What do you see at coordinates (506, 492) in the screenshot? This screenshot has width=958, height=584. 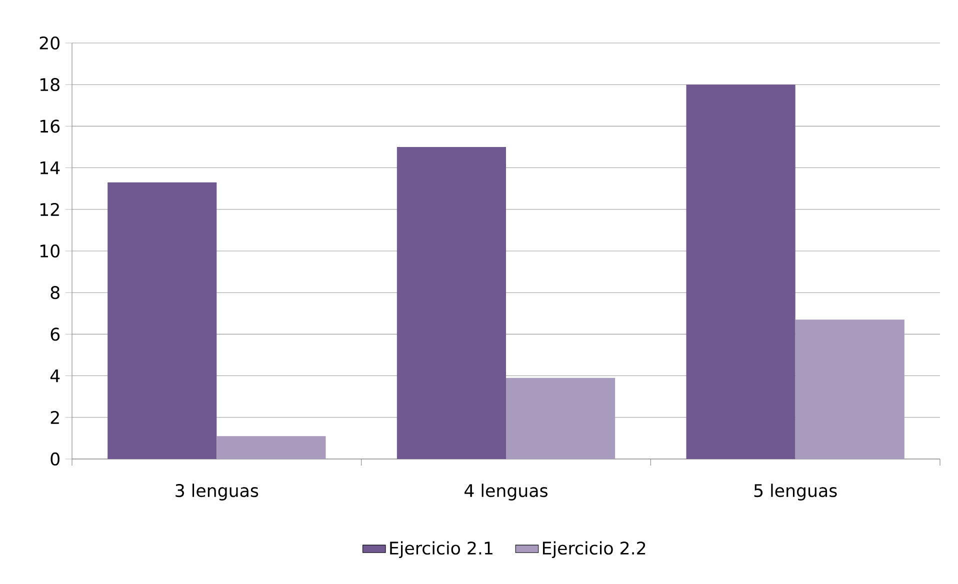 I see `x-tick-label: 4 lenguas` at bounding box center [506, 492].